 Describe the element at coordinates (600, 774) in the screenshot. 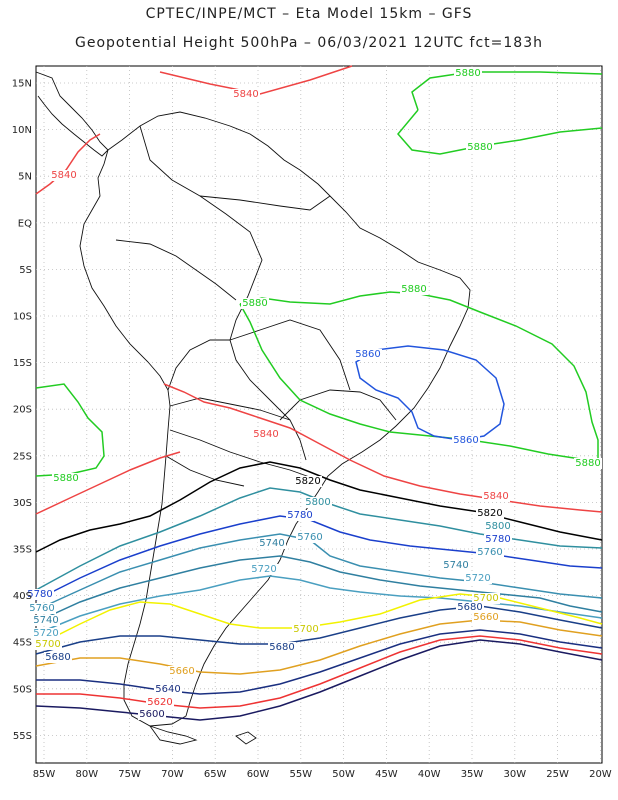

I see `lon-tick-label: 20W` at that location.